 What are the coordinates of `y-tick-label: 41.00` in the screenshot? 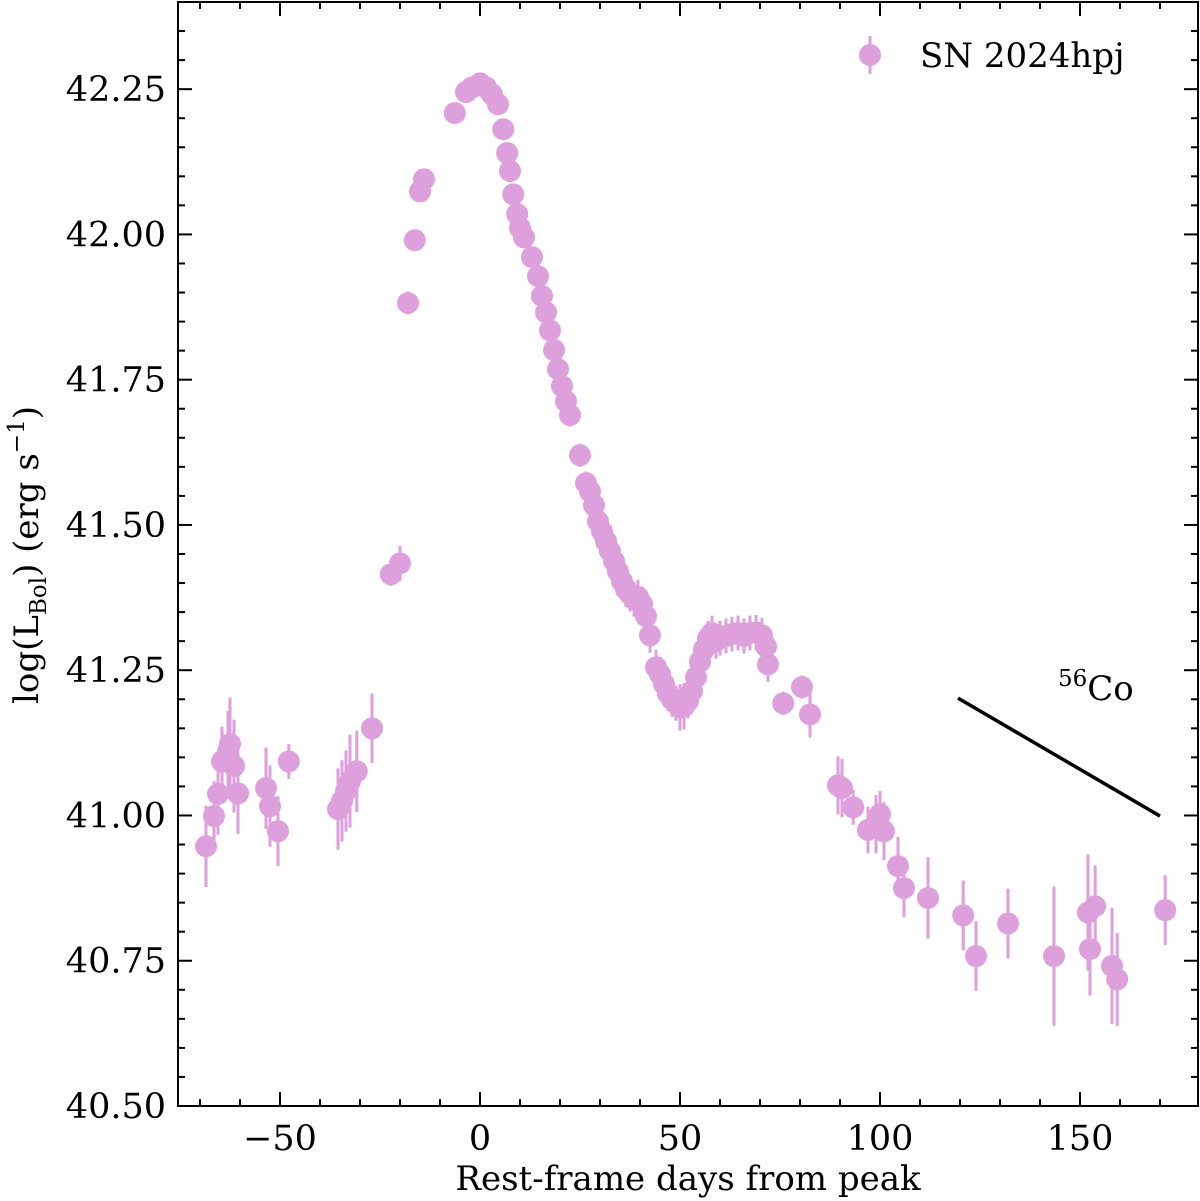 It's located at (116, 816).